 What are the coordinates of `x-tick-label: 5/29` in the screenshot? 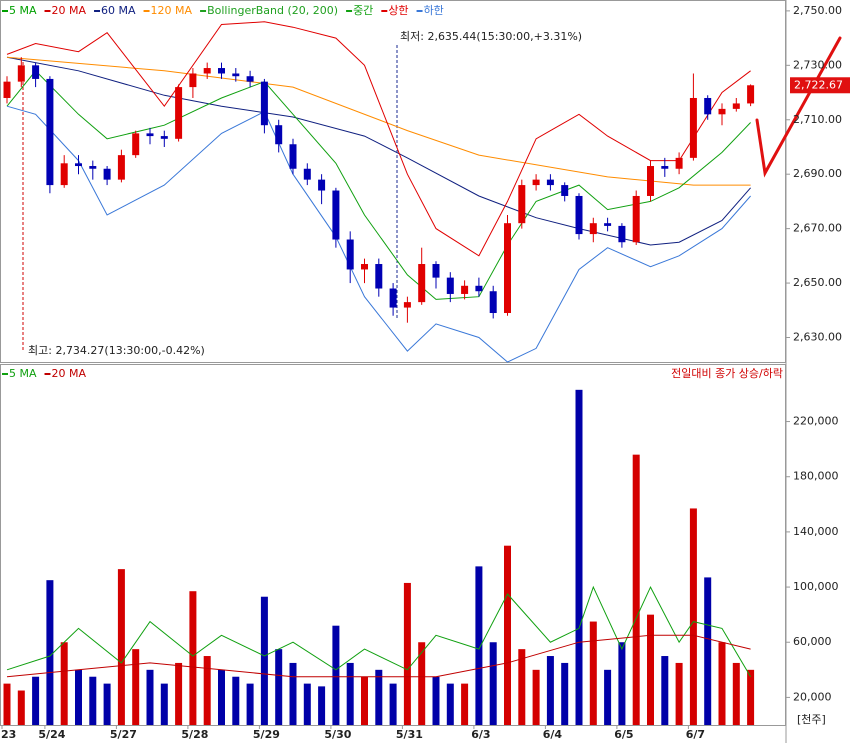 It's located at (266, 734).